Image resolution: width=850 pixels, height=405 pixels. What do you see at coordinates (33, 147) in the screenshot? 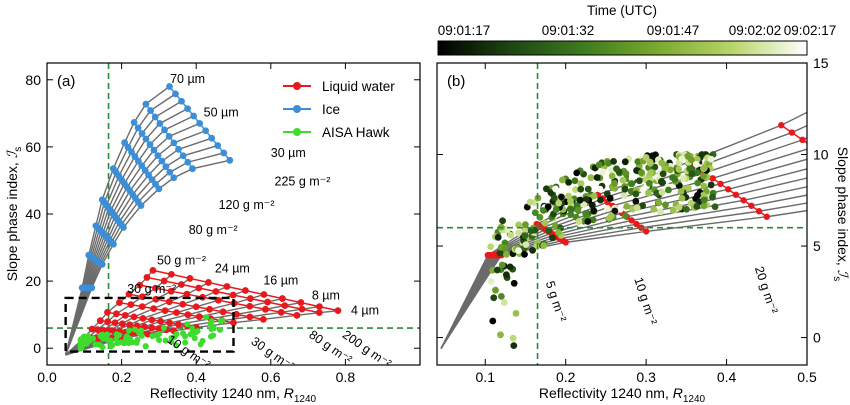
I see `y-tick-label: 60` at bounding box center [33, 147].